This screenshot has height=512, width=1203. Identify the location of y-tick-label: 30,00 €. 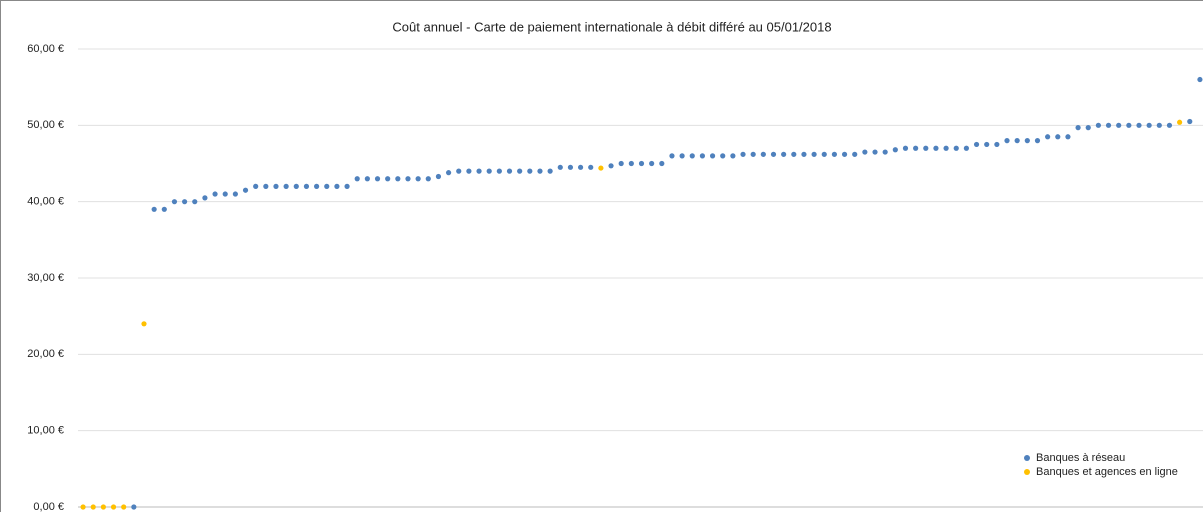
(45, 278).